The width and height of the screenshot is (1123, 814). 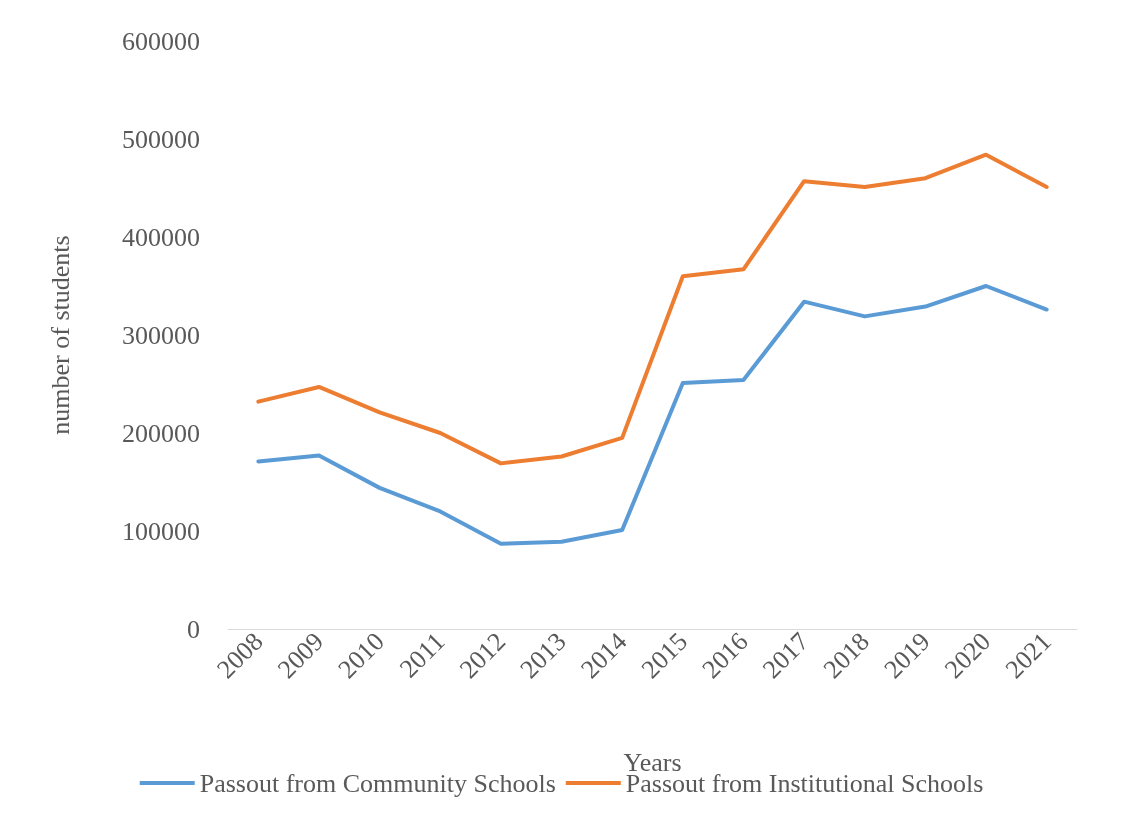 What do you see at coordinates (161, 237) in the screenshot?
I see `y-tick-label: 400000` at bounding box center [161, 237].